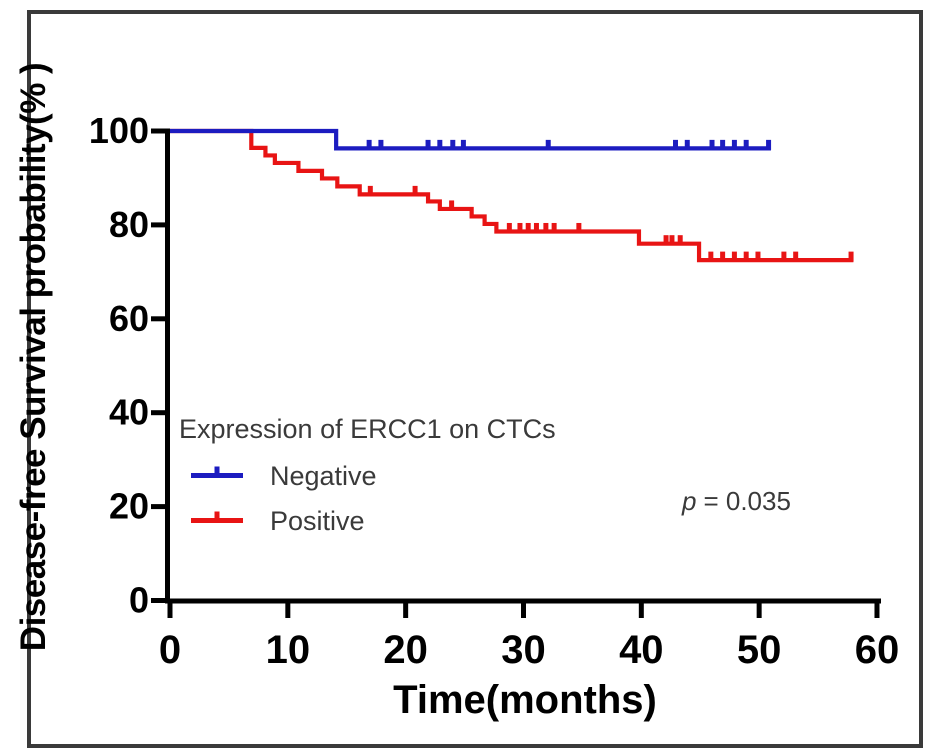 Image resolution: width=927 pixels, height=751 pixels. What do you see at coordinates (523, 650) in the screenshot?
I see `x-tick-label: 30` at bounding box center [523, 650].